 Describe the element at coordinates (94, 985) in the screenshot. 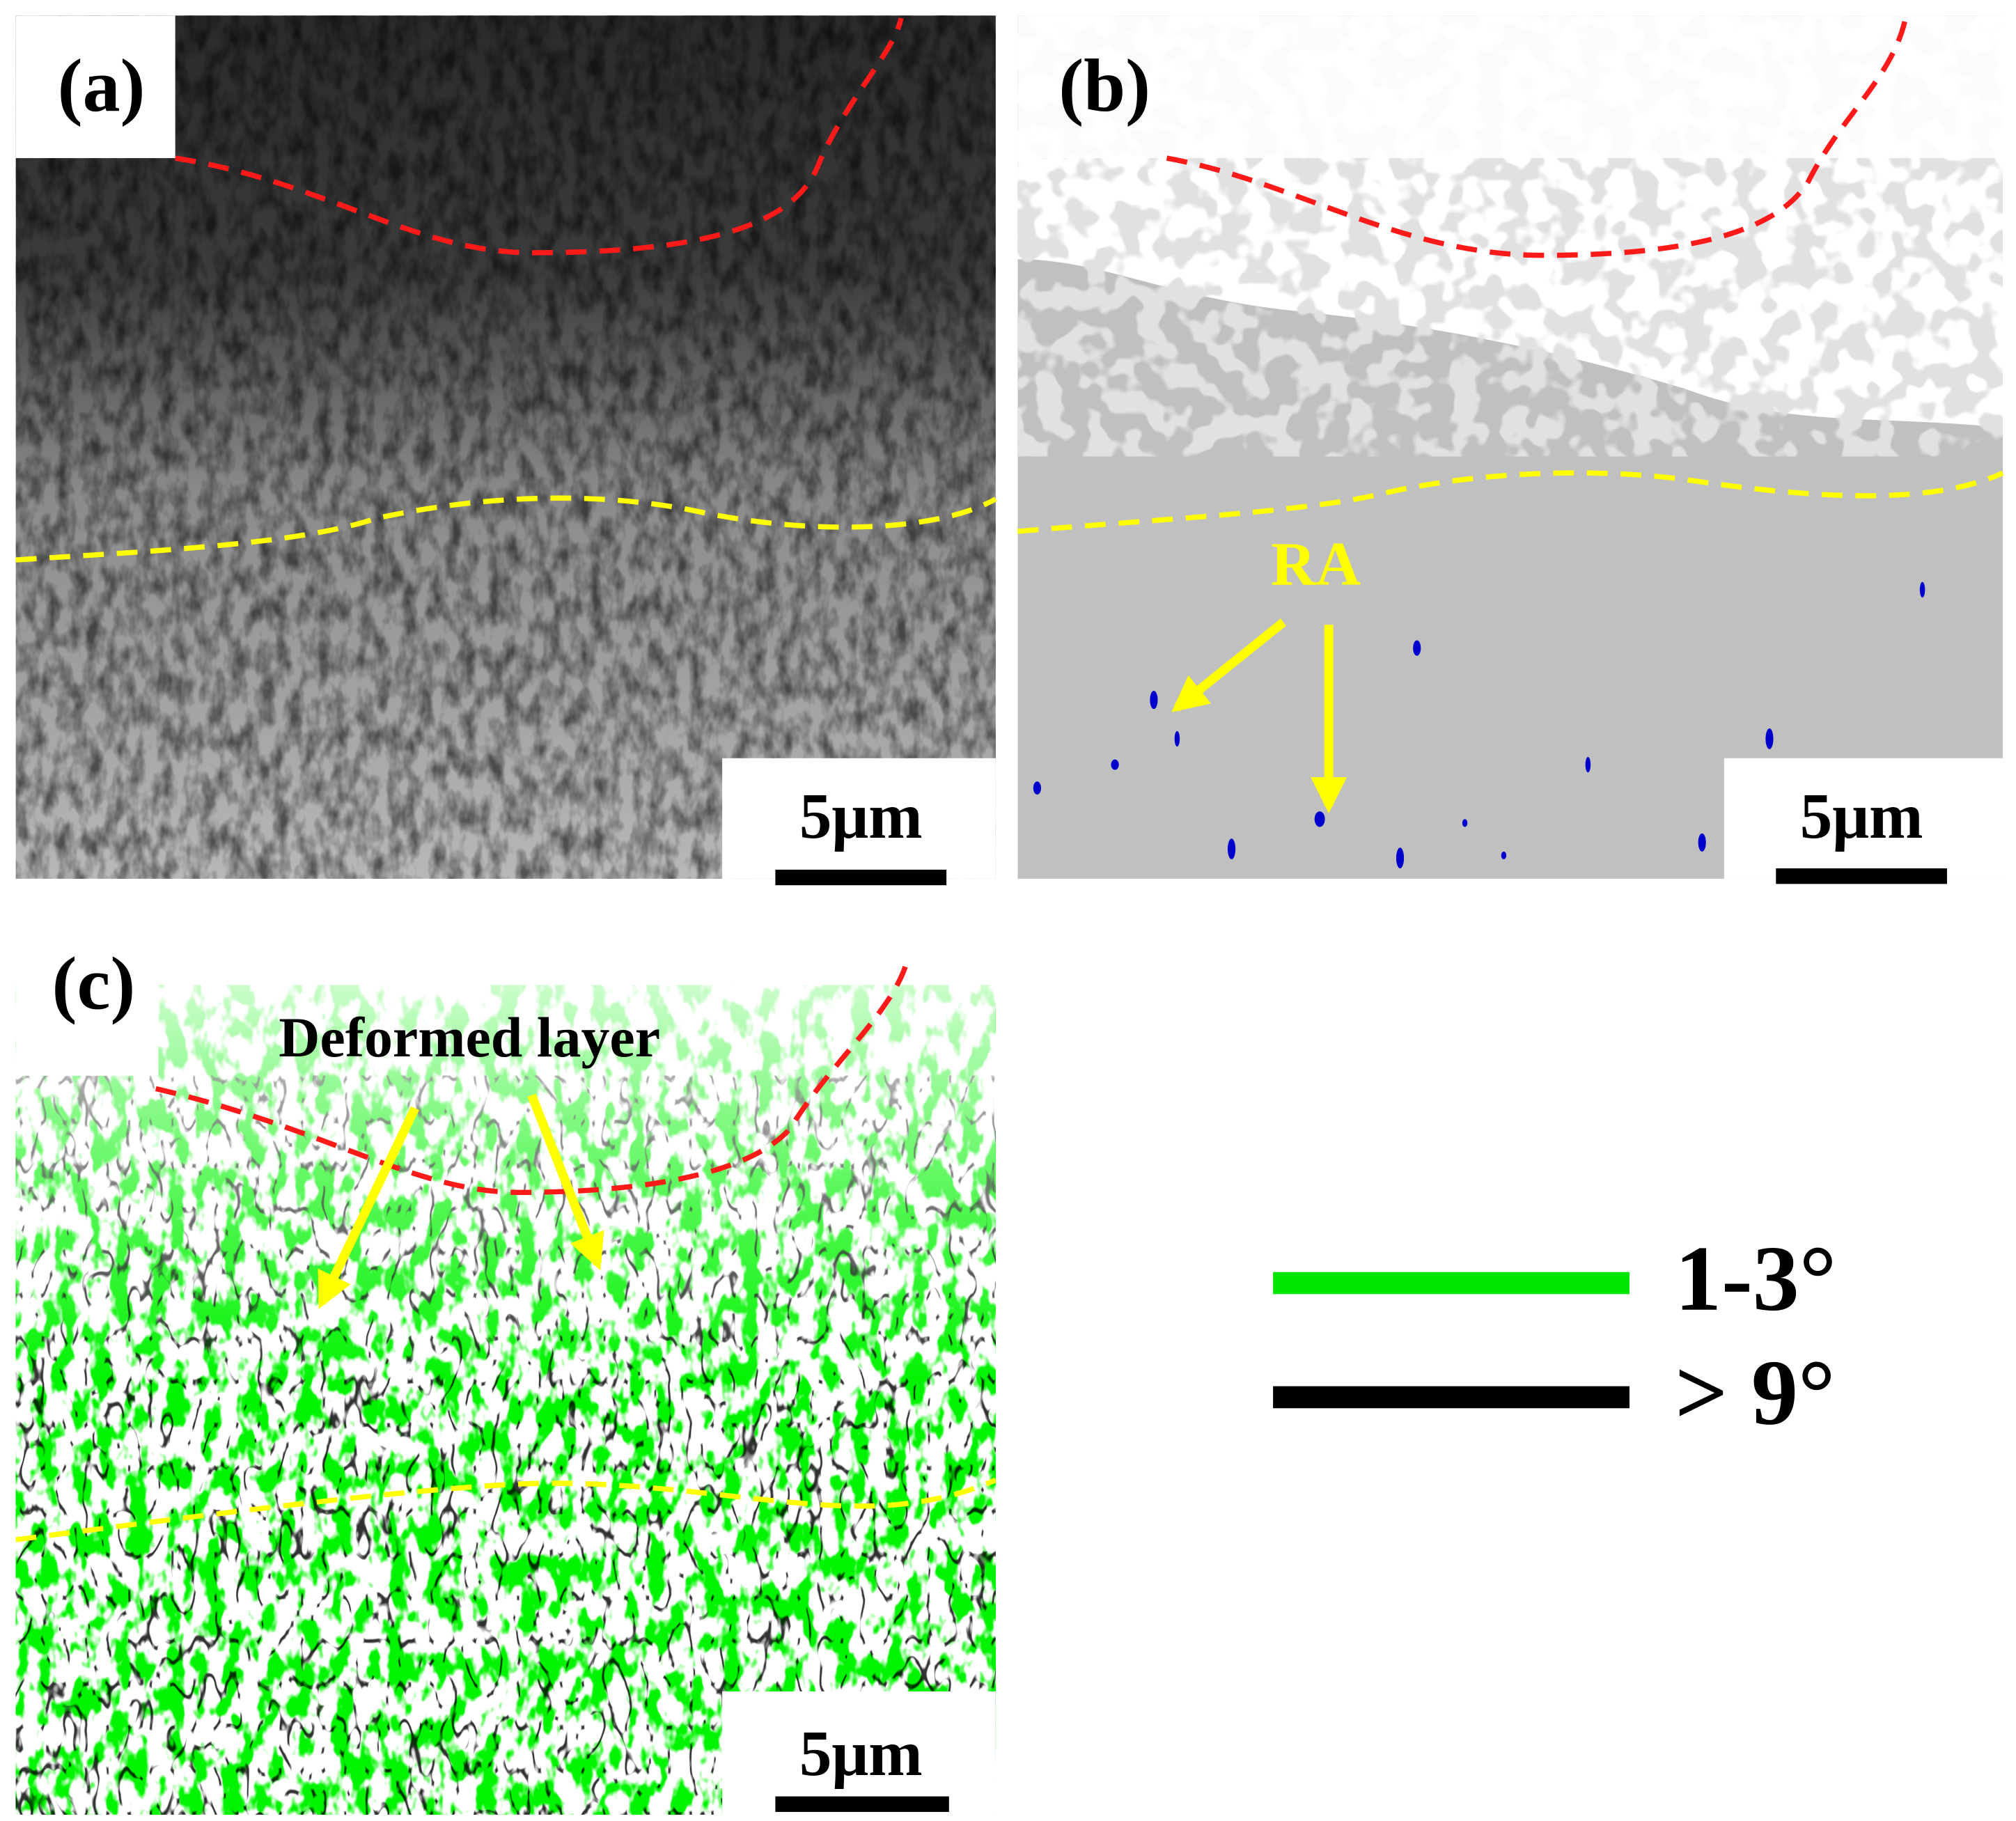

I see `panel-label: (c)` at that location.